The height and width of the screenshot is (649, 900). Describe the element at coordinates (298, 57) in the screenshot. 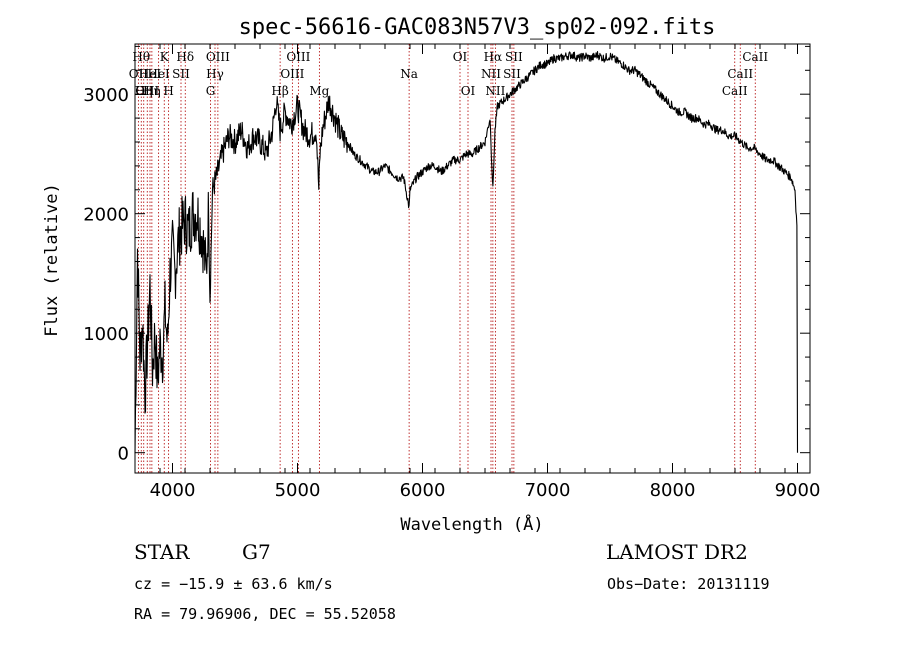

I see `marker-label-5007: OIII` at that location.